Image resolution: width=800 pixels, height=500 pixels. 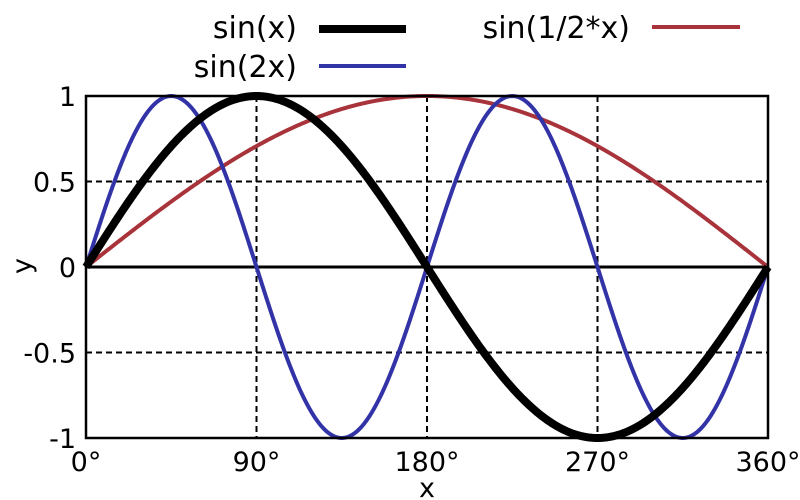 What do you see at coordinates (67, 268) in the screenshot?
I see `y-tick-label: 0` at bounding box center [67, 268].